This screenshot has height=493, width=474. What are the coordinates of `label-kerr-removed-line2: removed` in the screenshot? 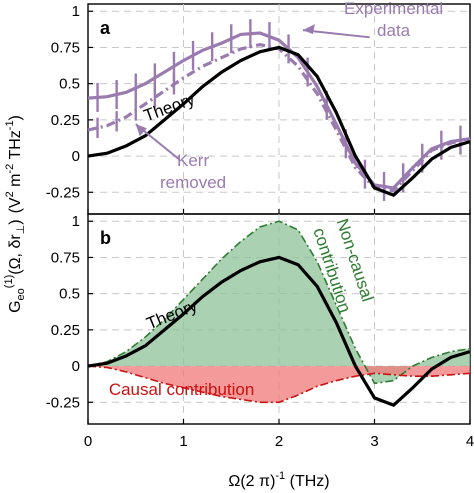 It's located at (193, 182).